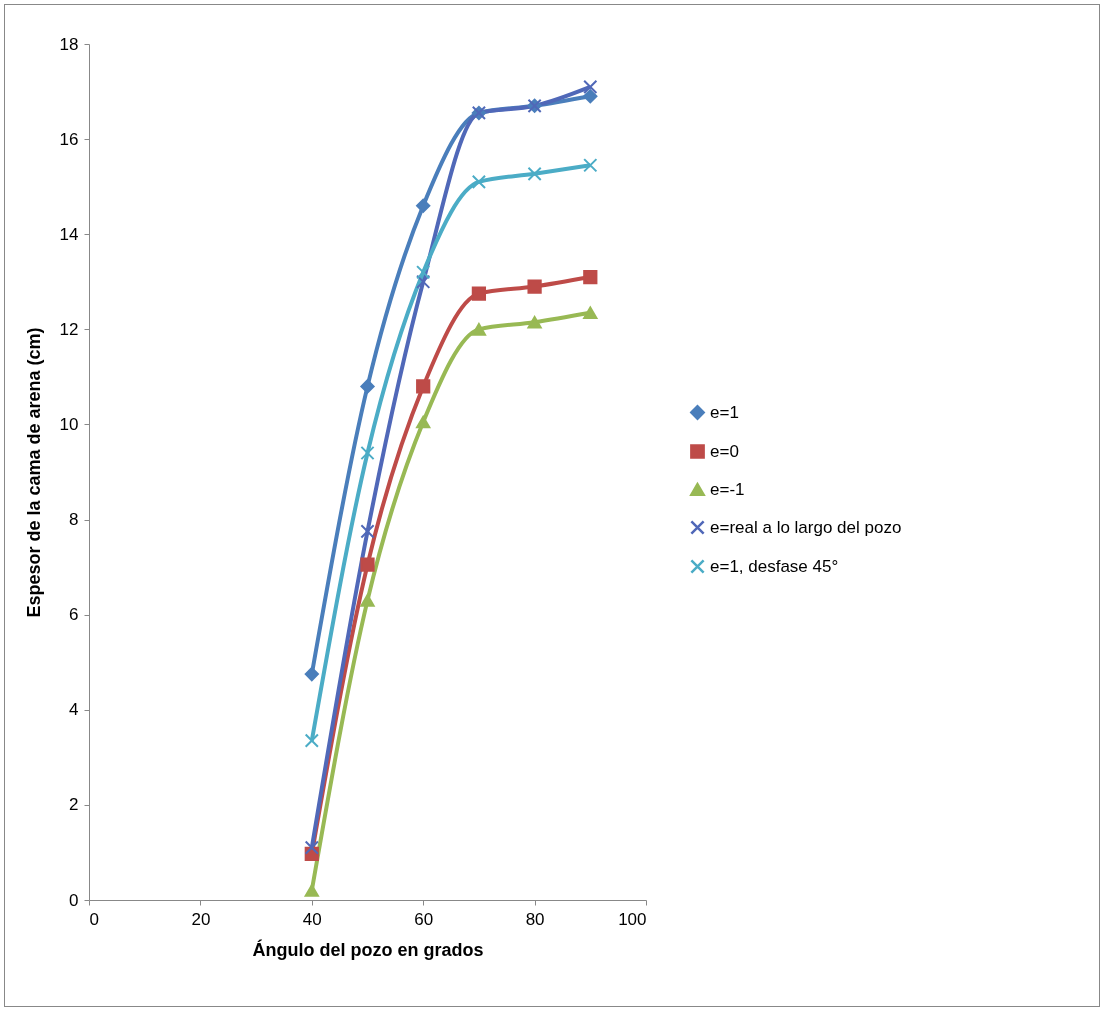 Image resolution: width=1104 pixels, height=1011 pixels. What do you see at coordinates (74, 615) in the screenshot?
I see `y-tick-label: 6` at bounding box center [74, 615].